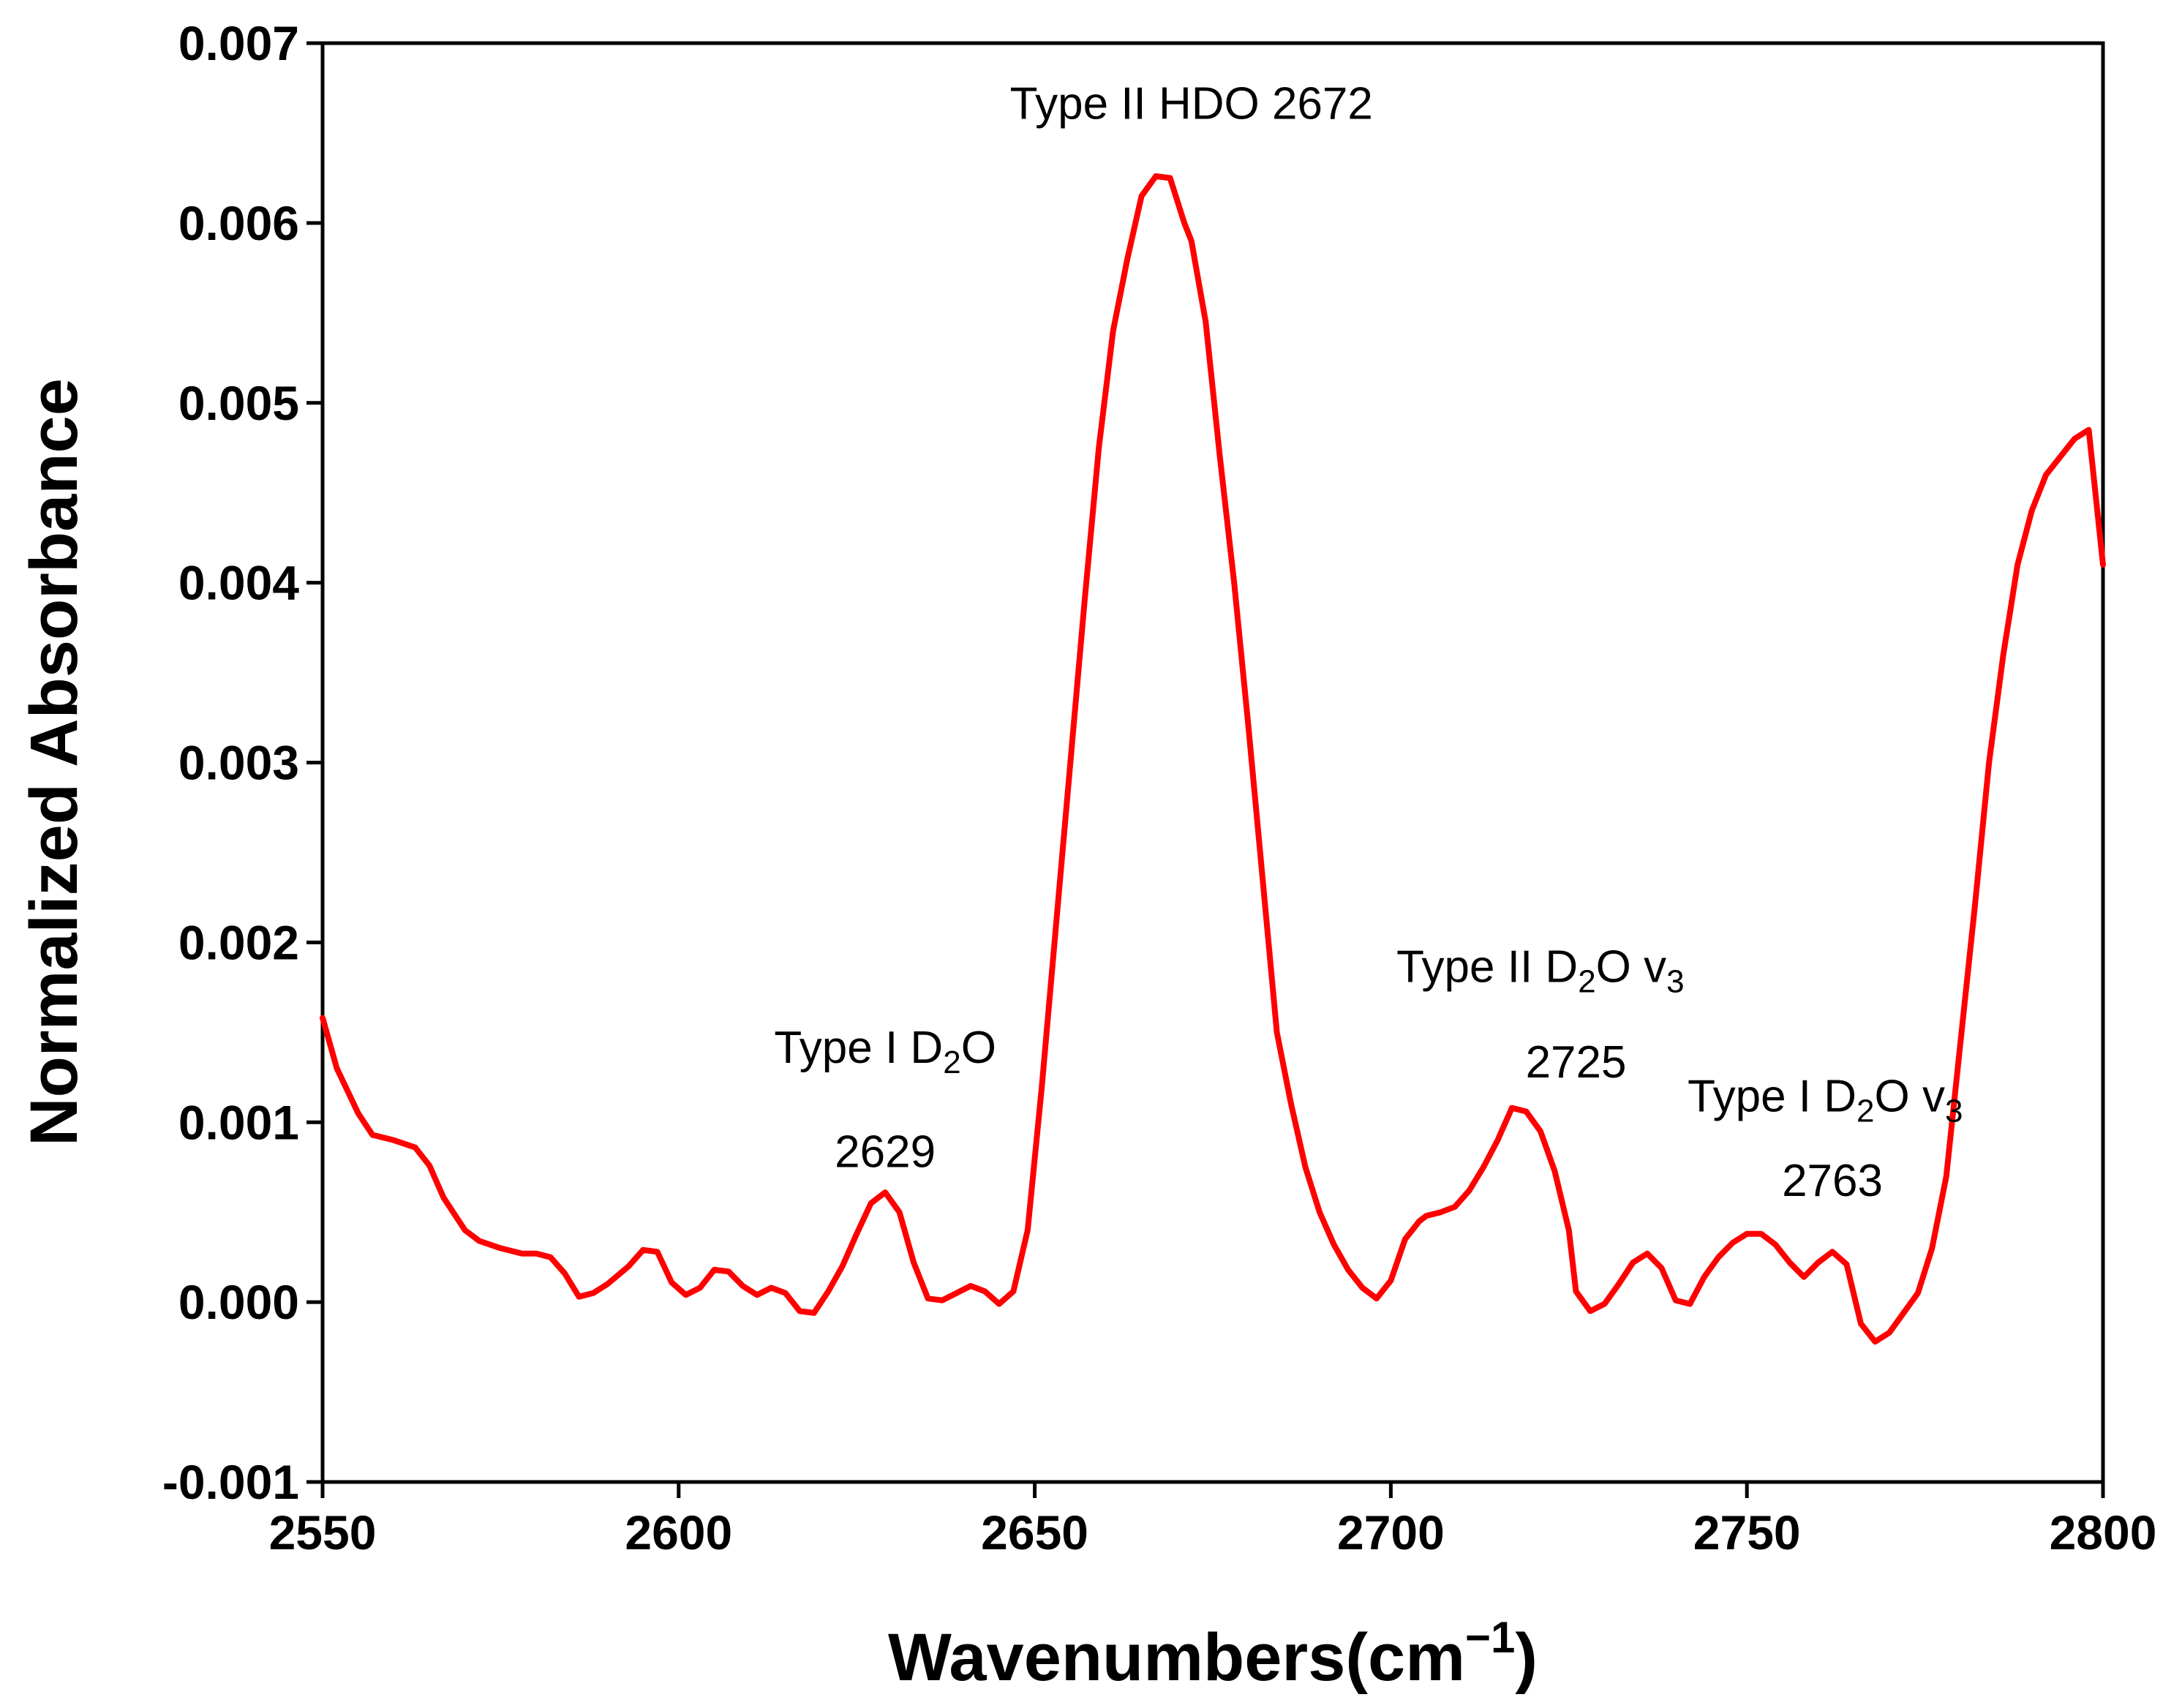  Describe the element at coordinates (238, 223) in the screenshot. I see `y-tick-label: 0.006` at that location.